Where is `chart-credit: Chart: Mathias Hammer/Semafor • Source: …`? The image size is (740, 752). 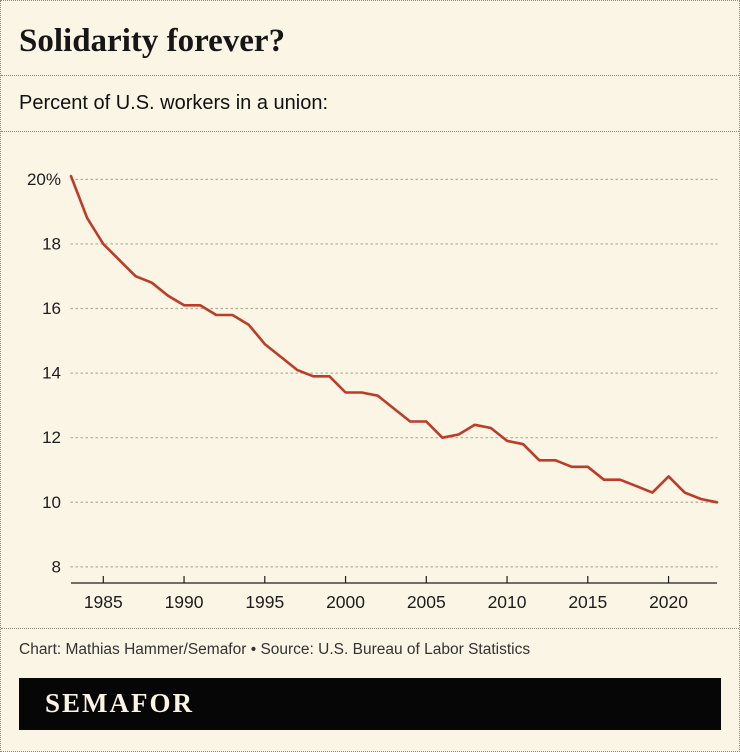
chart-credit: Chart: Mathias Hammer/Semafor • Source: … is located at coordinates (275, 649).